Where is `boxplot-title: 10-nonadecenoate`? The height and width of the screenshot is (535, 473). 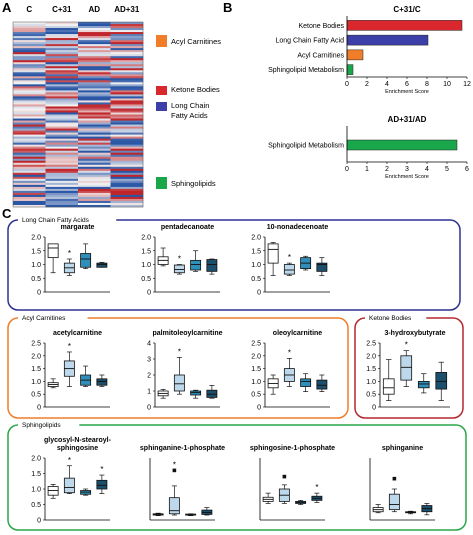
boxplot-title: 10-nonadecenoate is located at coordinates (298, 227).